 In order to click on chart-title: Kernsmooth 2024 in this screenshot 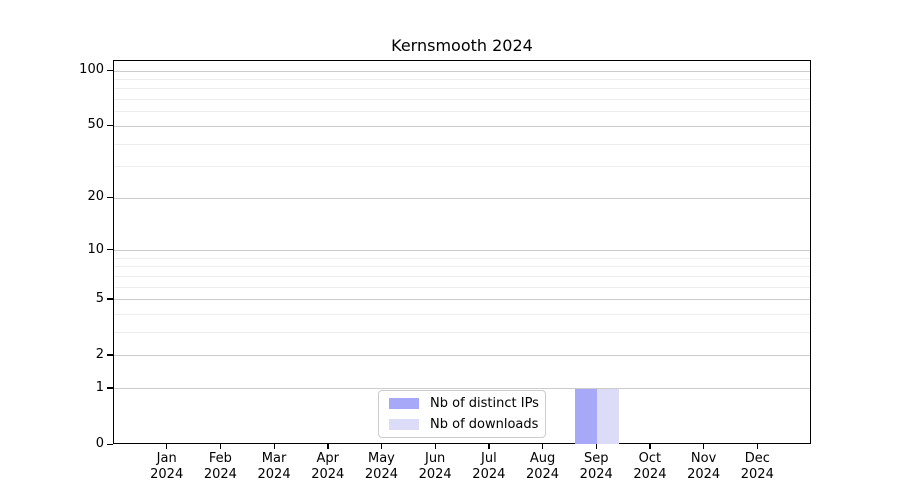, I will do `click(462, 45)`.